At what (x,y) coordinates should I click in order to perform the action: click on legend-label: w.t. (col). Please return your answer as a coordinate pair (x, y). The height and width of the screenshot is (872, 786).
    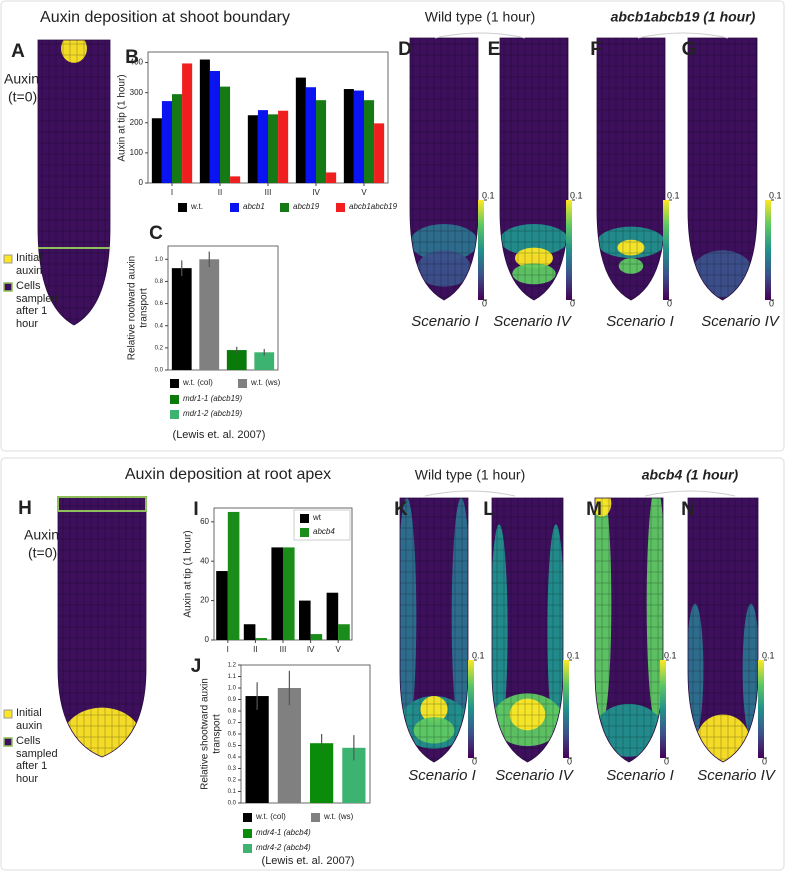
    Looking at the image, I should click on (197, 382).